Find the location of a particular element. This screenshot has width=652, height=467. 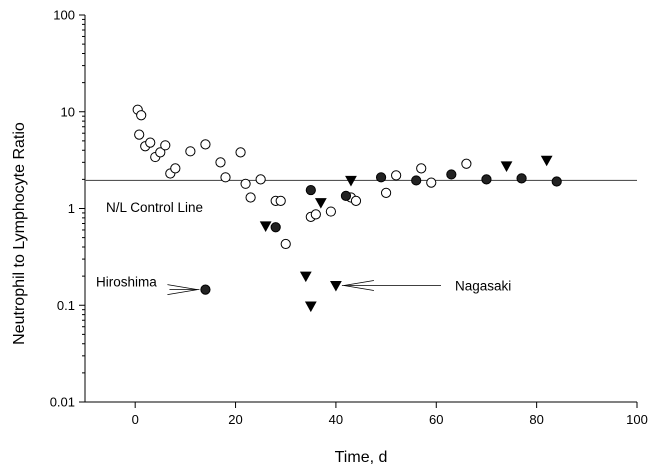

hiroshima-arrow-head-lower is located at coordinates (182, 292).